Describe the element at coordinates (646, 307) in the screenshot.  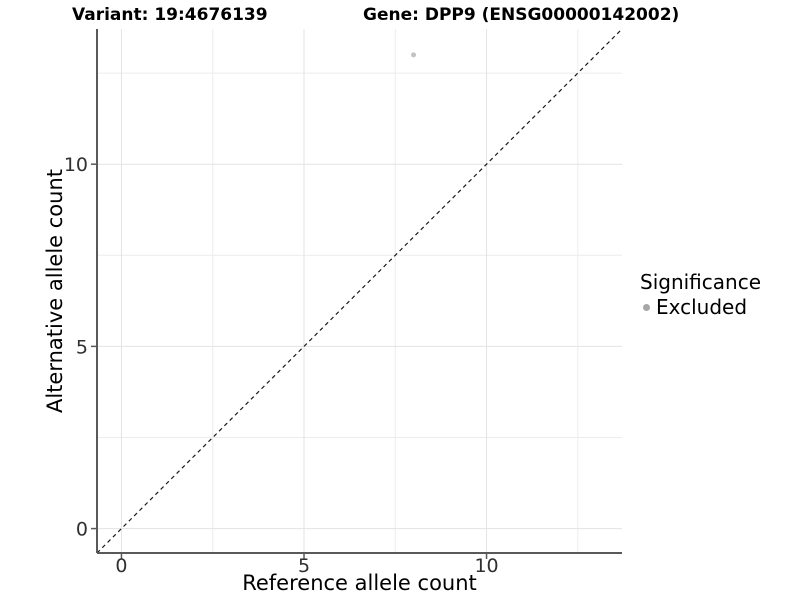
I see `legend-point-swatch` at that location.